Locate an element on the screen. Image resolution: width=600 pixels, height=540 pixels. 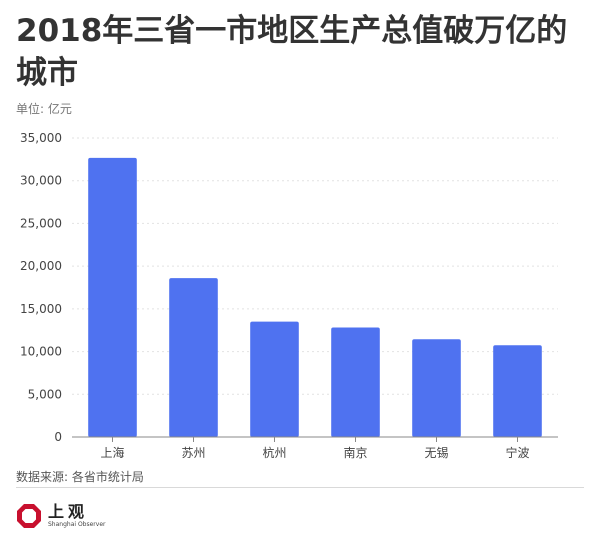
x-tick-label: 杭州 is located at coordinates (274, 452).